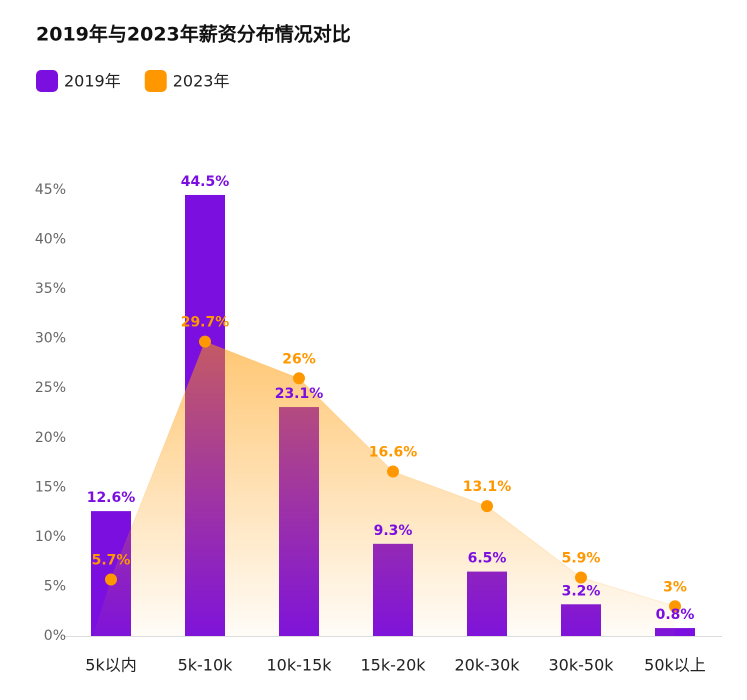 This screenshot has width=747, height=700. Describe the element at coordinates (193, 34) in the screenshot. I see `chart-title: 2019年与2023年薪资分布情况对比` at that location.